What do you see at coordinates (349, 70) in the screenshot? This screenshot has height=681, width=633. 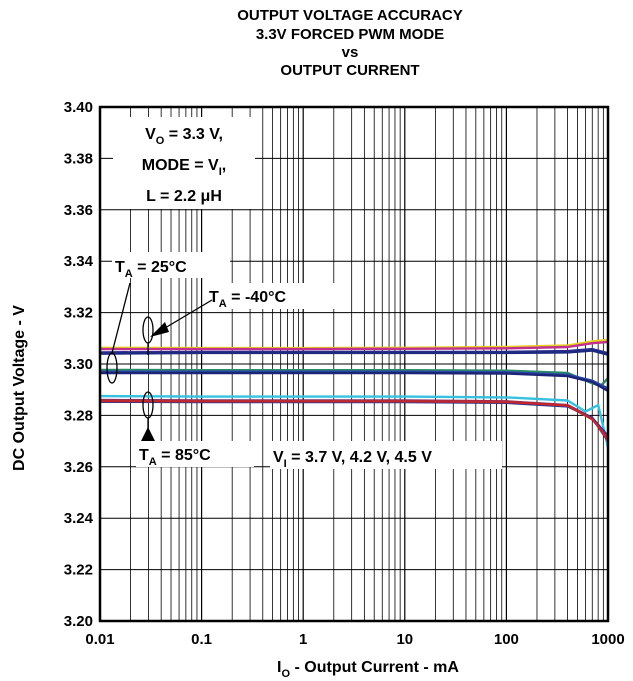 I see `title-line: OUTPUT CURRENT` at bounding box center [349, 70].